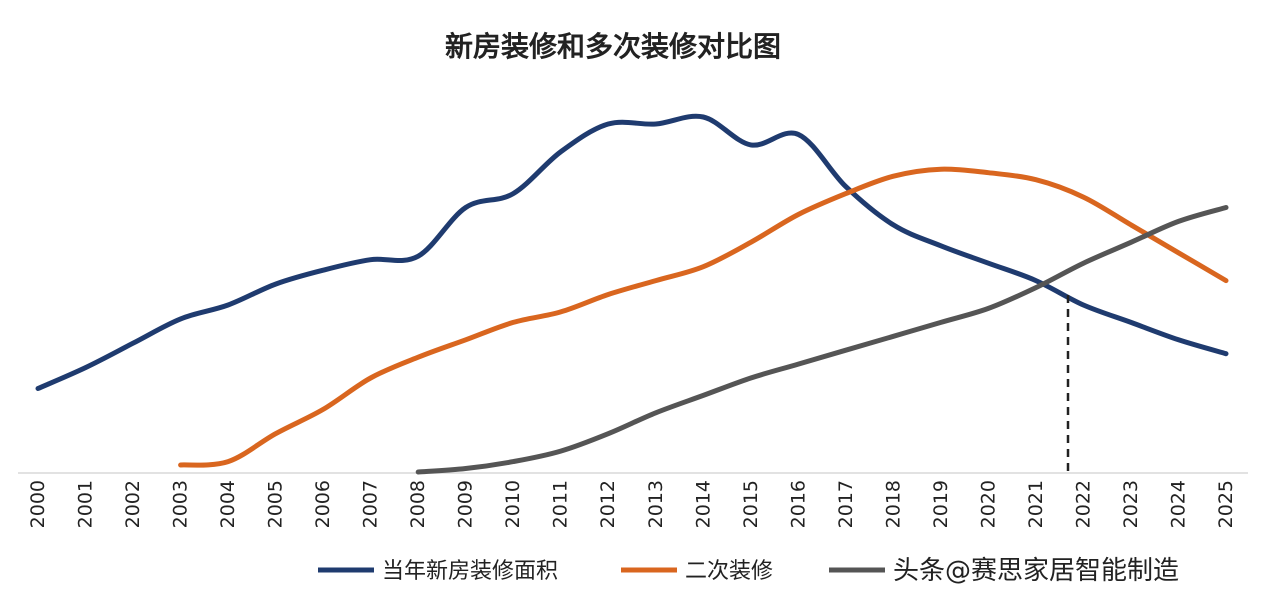 Image resolution: width=1279 pixels, height=592 pixels. Describe the element at coordinates (1226, 504) in the screenshot. I see `x-tick-label: 2025` at that location.